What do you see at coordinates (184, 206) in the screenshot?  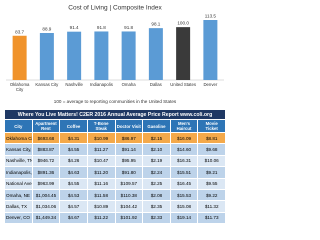 I see `price-cell: $15.08` at bounding box center [184, 206].